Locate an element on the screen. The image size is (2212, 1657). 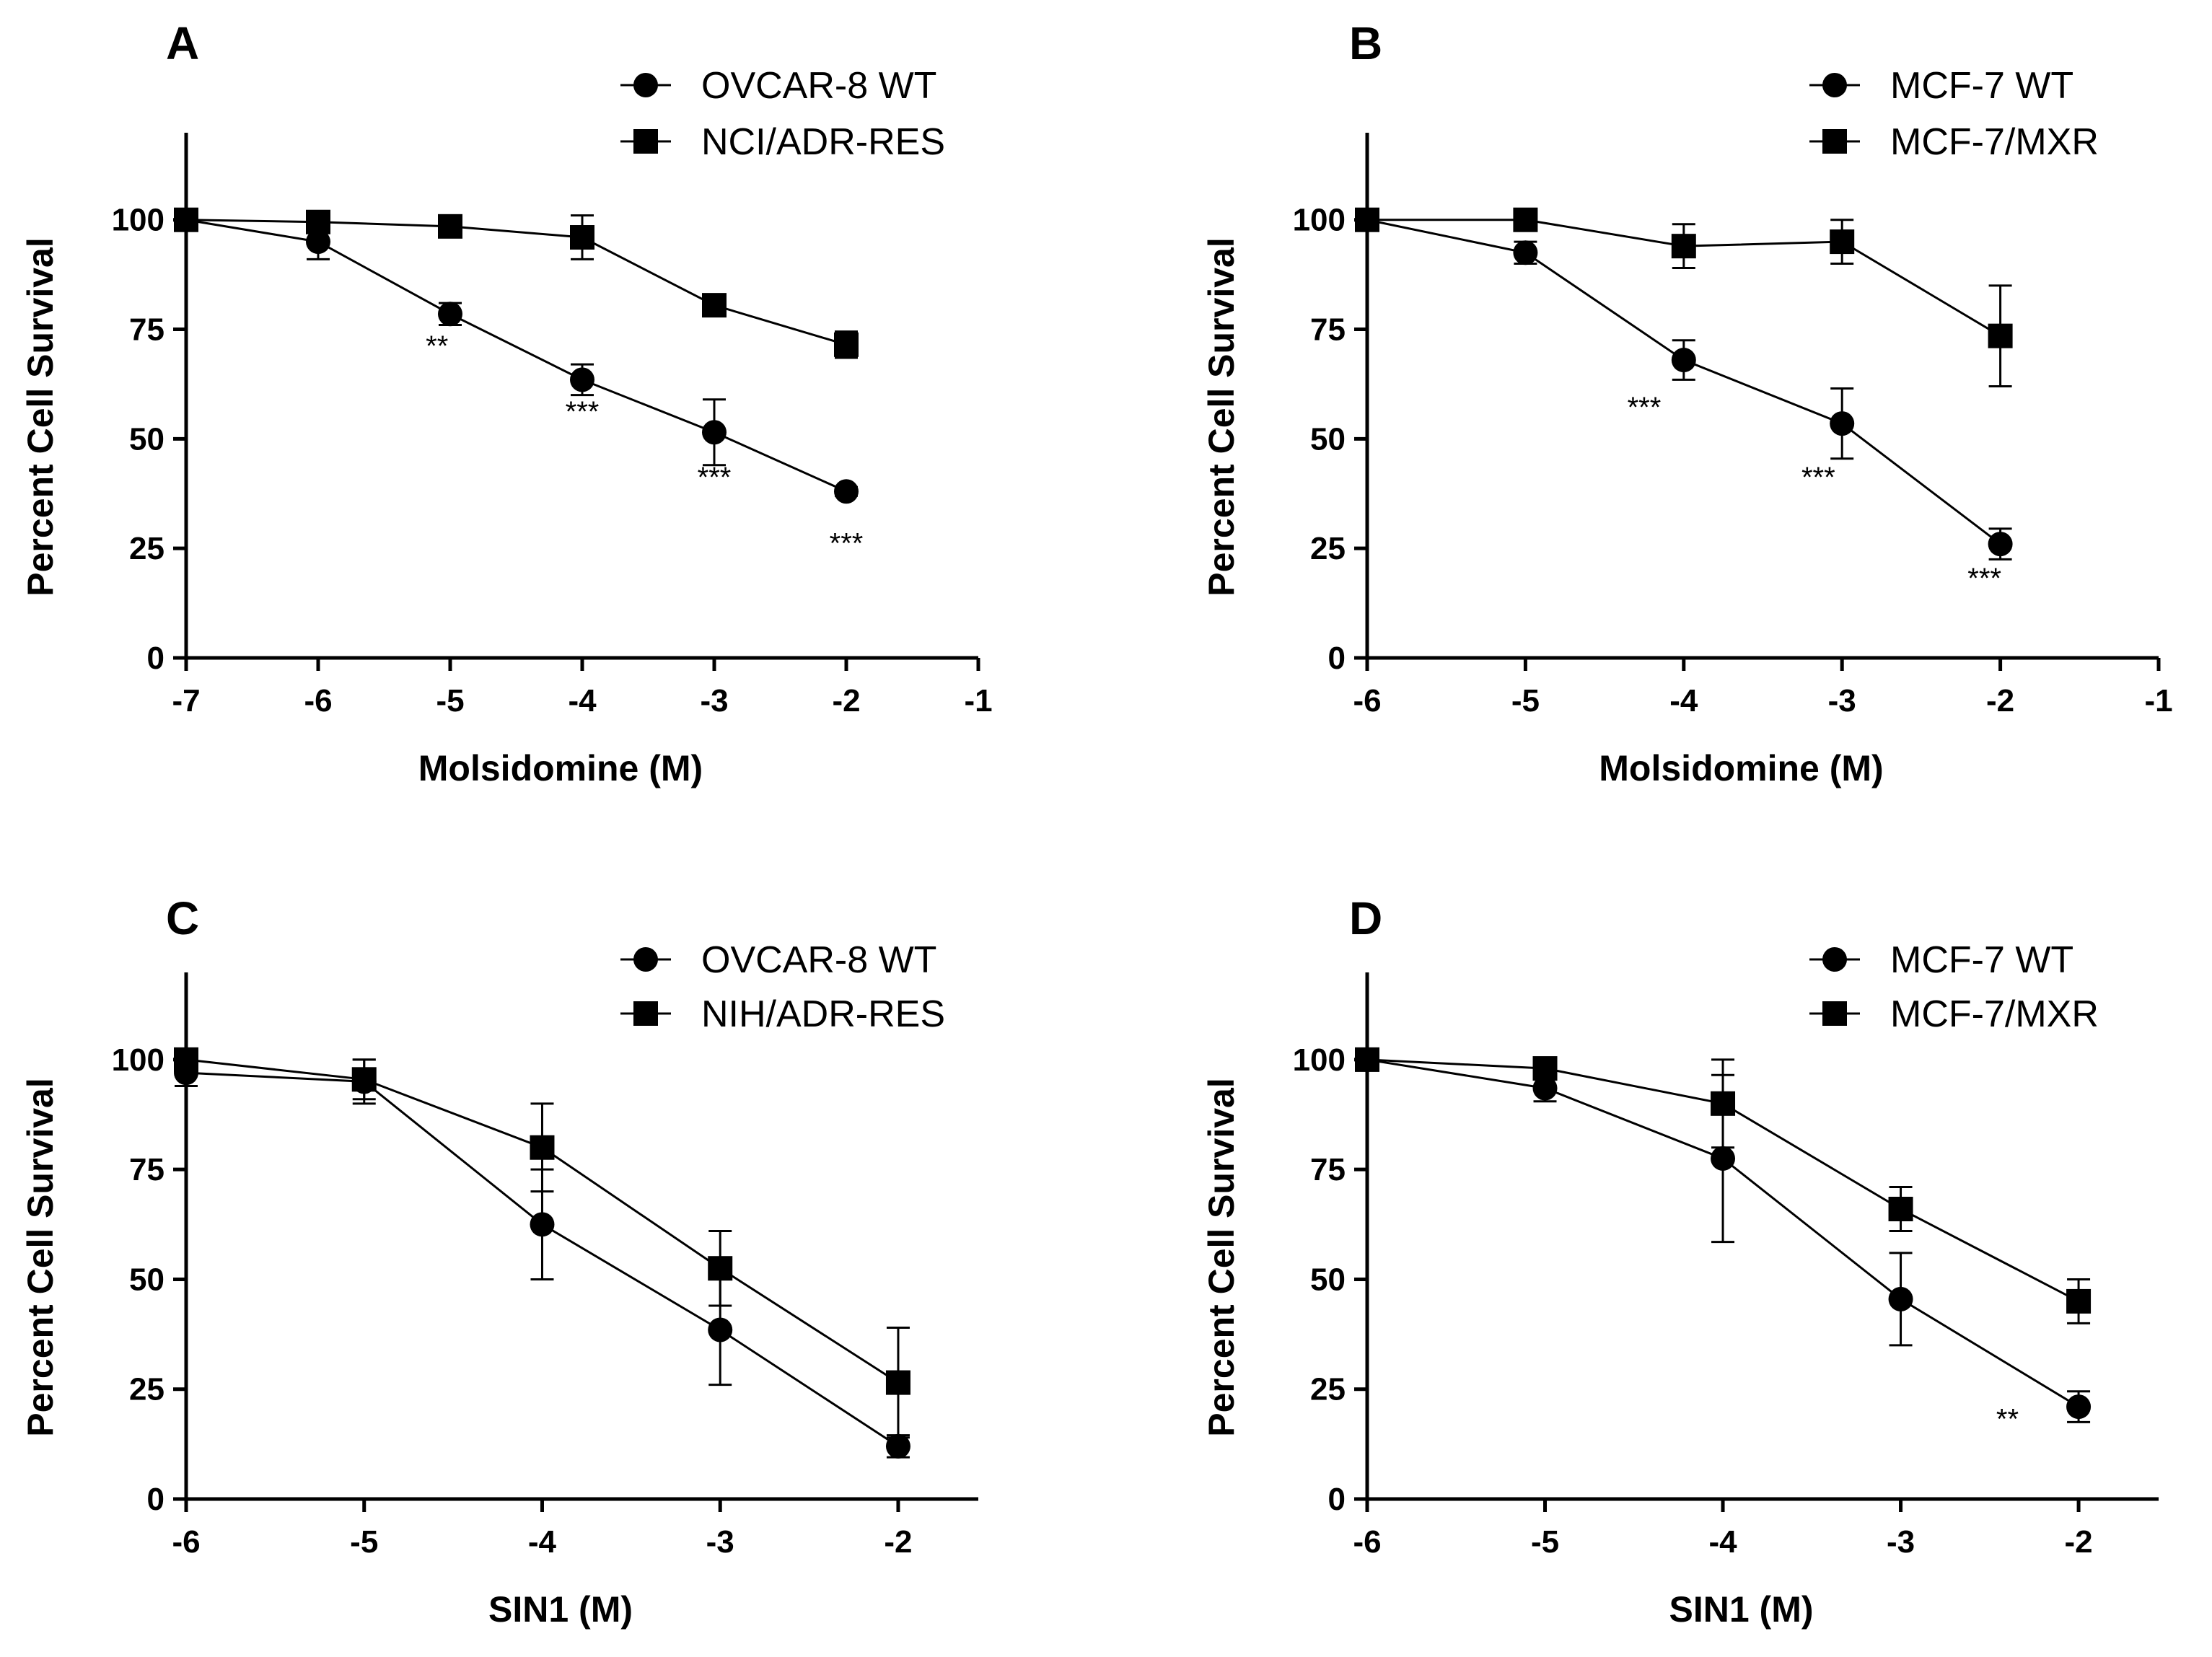
significance-annotation: ** is located at coordinates (2007, 1420).